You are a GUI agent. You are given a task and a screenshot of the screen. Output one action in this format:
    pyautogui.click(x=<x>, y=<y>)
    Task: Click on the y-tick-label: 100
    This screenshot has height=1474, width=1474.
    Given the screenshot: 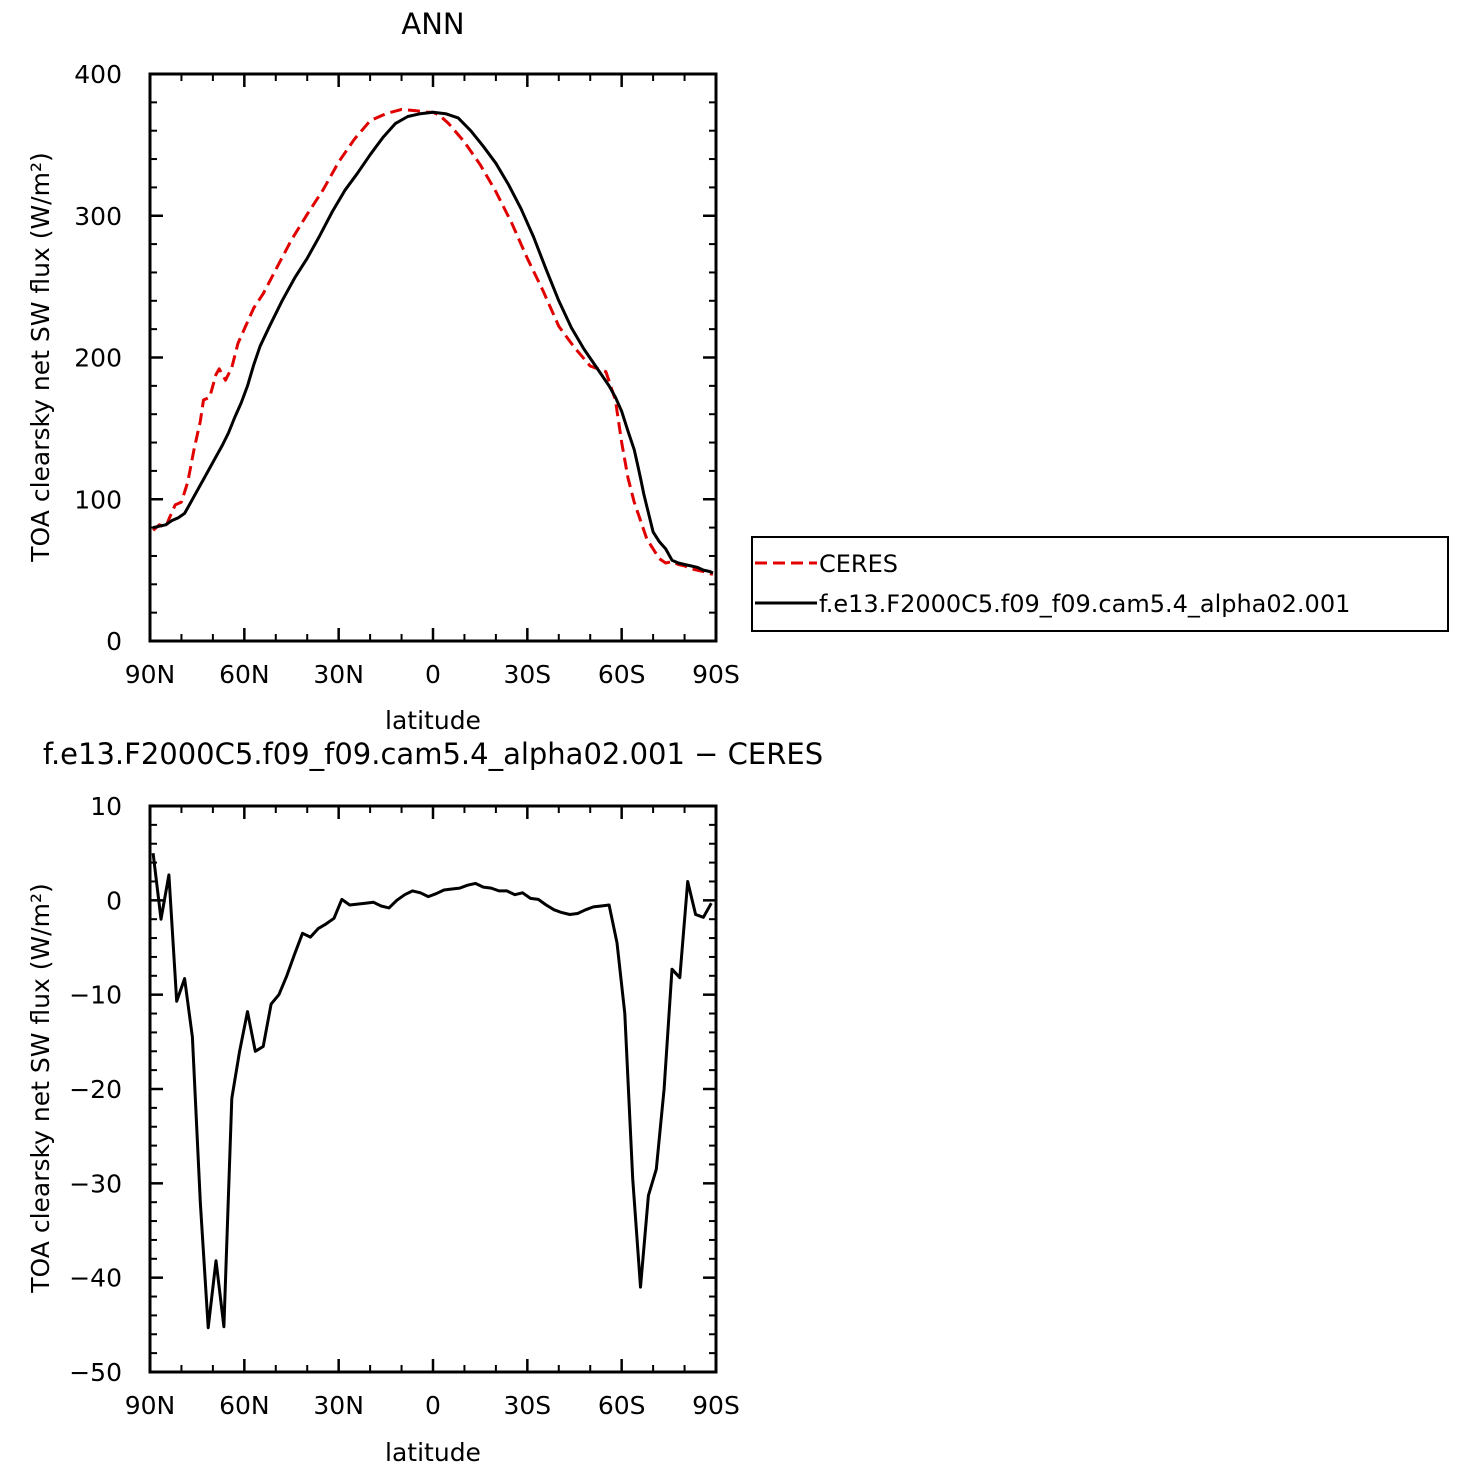 What is the action you would take?
    pyautogui.click(x=98, y=499)
    